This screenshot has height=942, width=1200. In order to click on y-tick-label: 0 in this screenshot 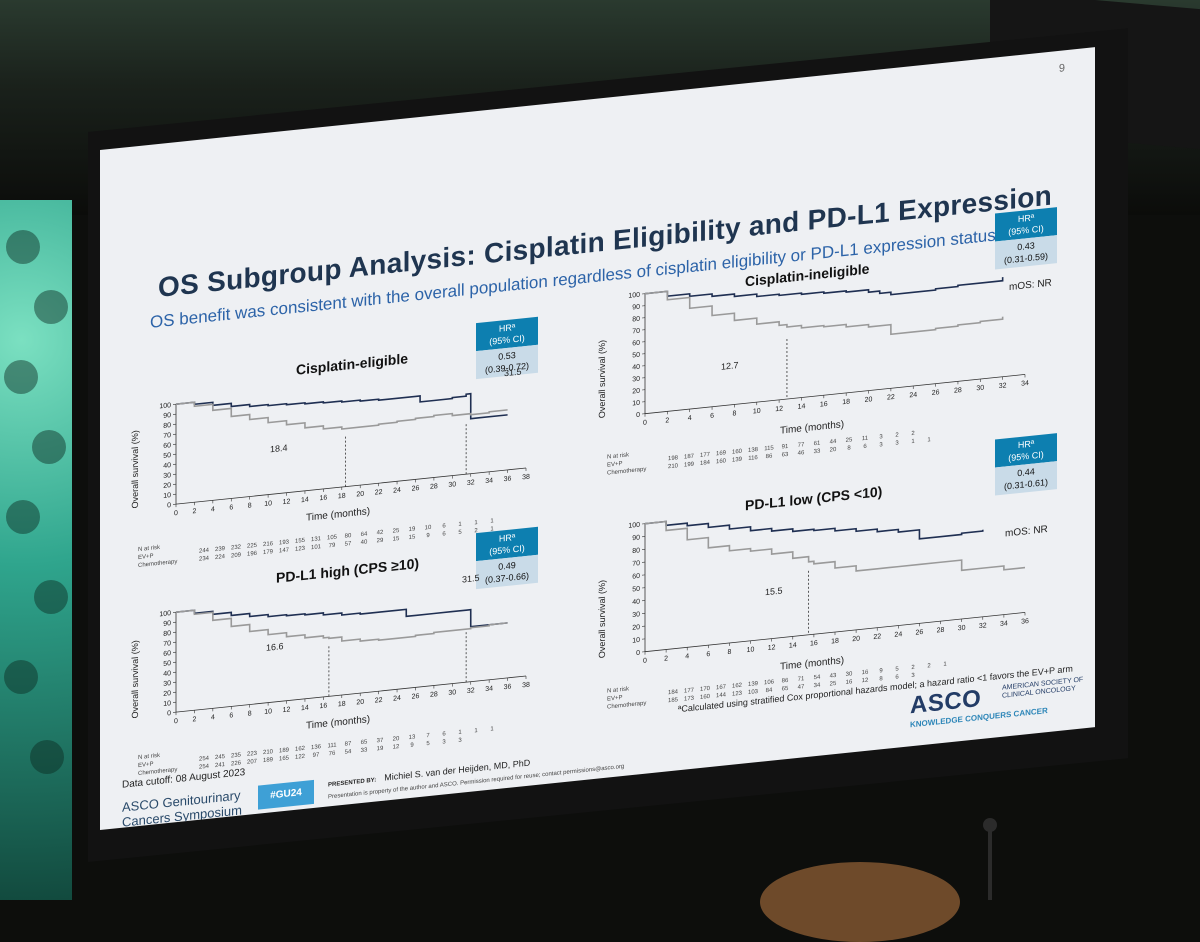, I will do `click(638, 415)`.